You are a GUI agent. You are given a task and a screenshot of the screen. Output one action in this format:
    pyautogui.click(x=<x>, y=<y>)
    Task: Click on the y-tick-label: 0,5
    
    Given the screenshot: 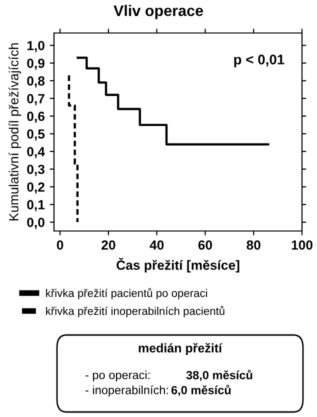 What is the action you would take?
    pyautogui.click(x=36, y=135)
    